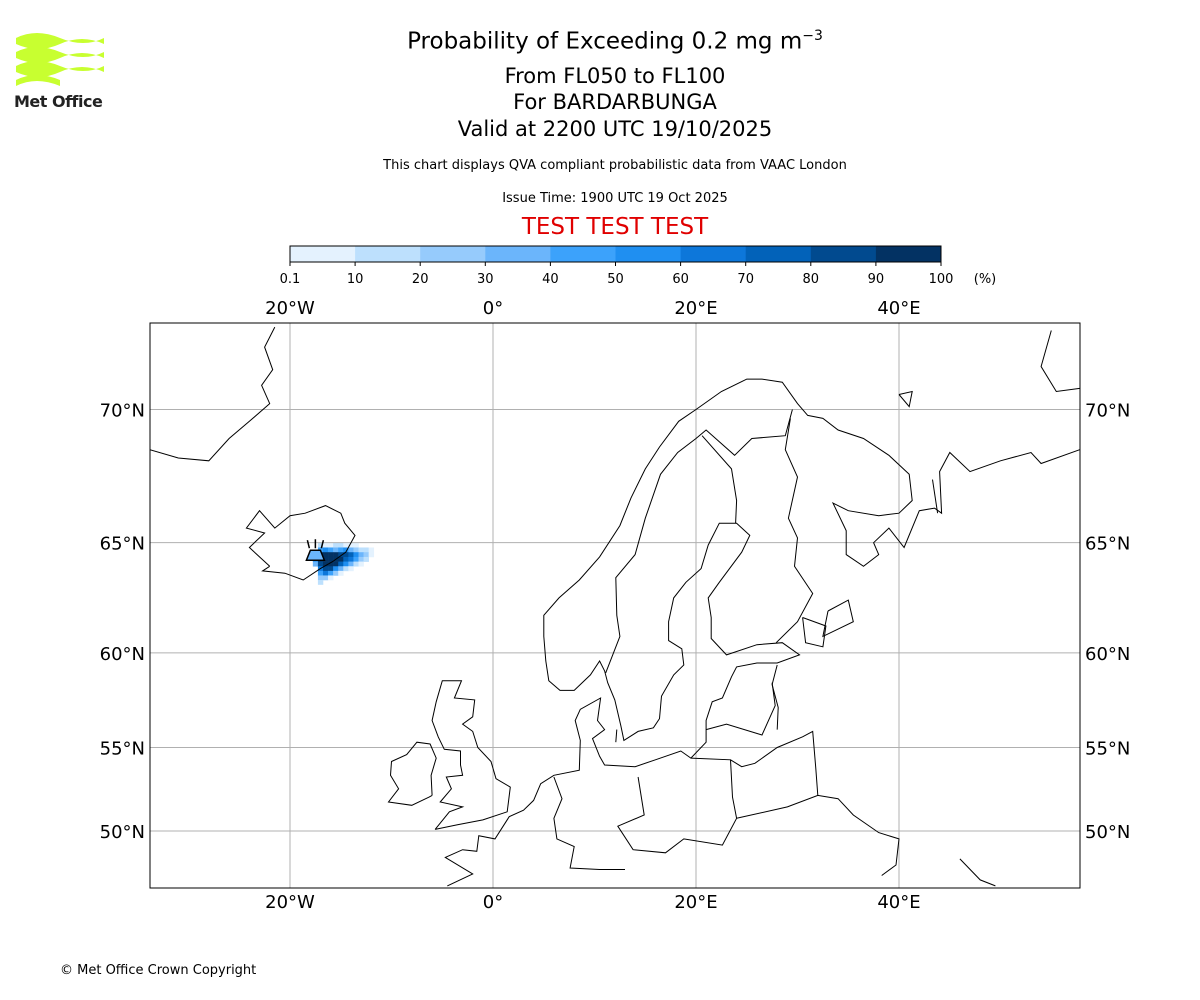 This screenshot has width=1200, height=1000. Describe the element at coordinates (290, 279) in the screenshot. I see `colorbar-tick-label: 0.1` at that location.